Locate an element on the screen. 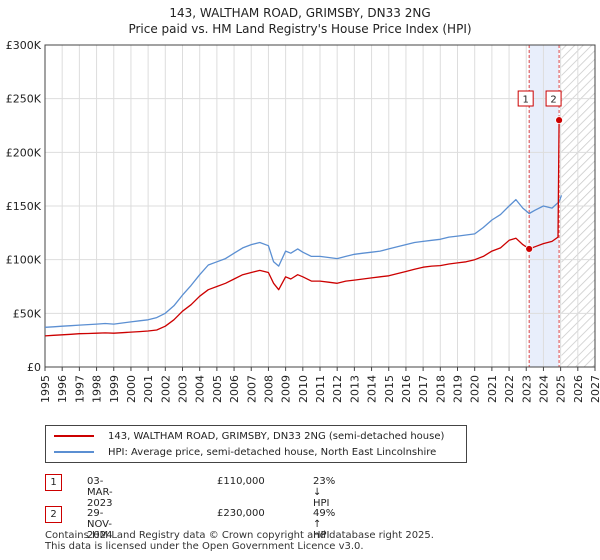 This screenshot has height=560, width=600. x-tick-label: 2027 is located at coordinates (594, 389).